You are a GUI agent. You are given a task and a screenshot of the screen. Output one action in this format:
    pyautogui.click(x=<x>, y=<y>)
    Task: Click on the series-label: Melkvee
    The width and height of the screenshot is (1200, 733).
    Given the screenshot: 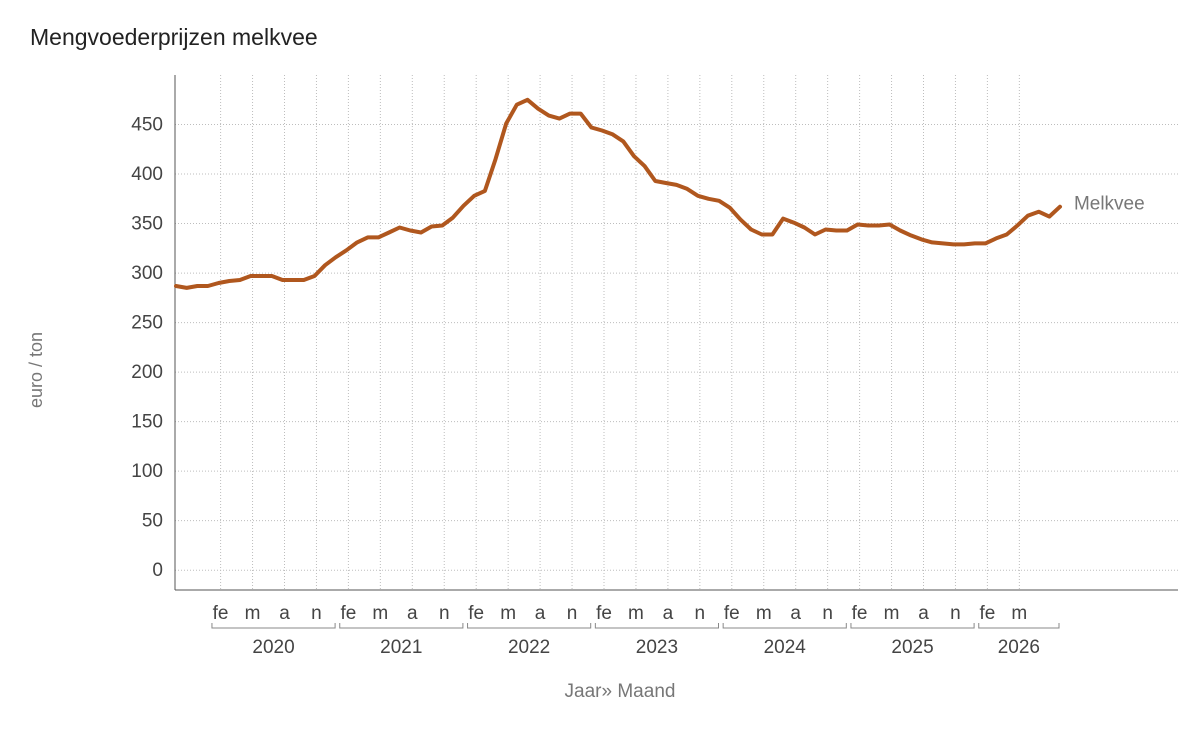 What is the action you would take?
    pyautogui.click(x=1109, y=204)
    